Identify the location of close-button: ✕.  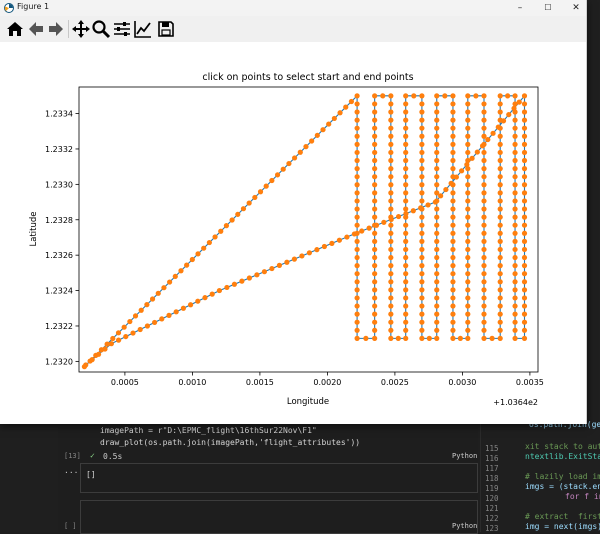
(576, 8).